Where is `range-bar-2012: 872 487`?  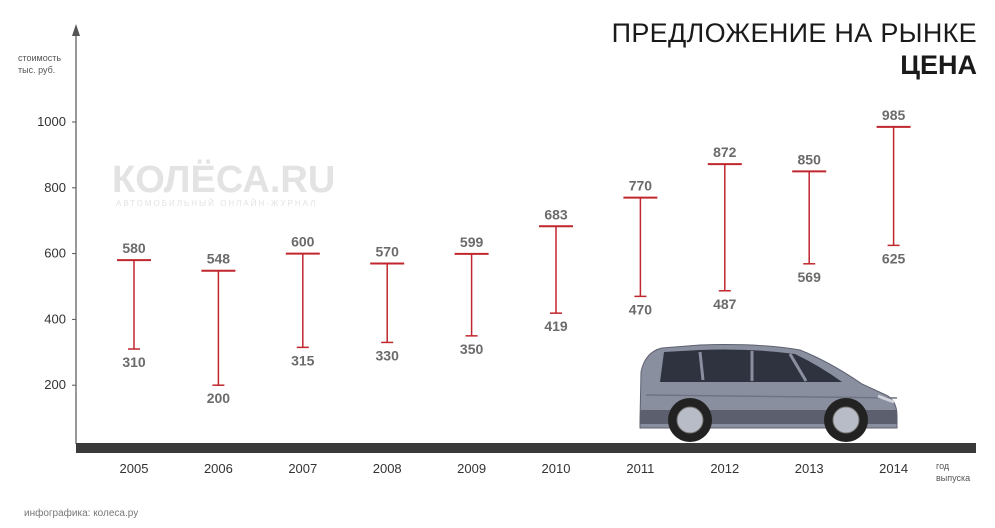 range-bar-2012: 872 487 is located at coordinates (724, 228).